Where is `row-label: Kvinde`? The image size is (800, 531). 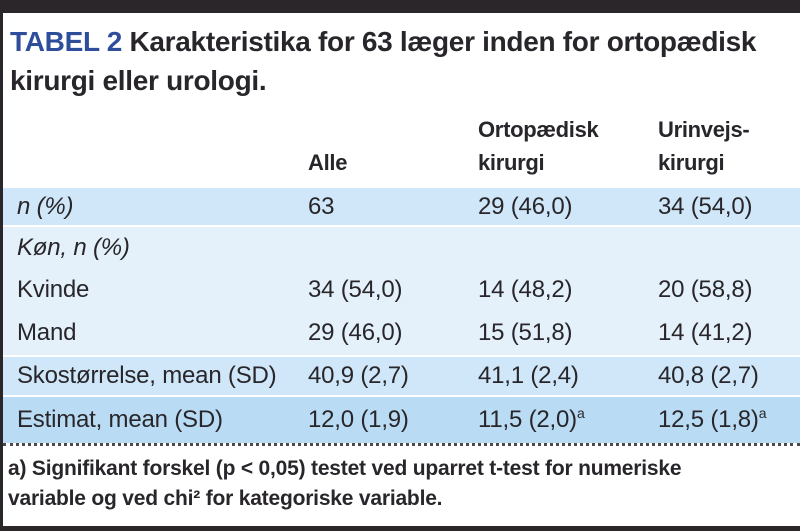 row-label: Kvinde is located at coordinates (53, 289).